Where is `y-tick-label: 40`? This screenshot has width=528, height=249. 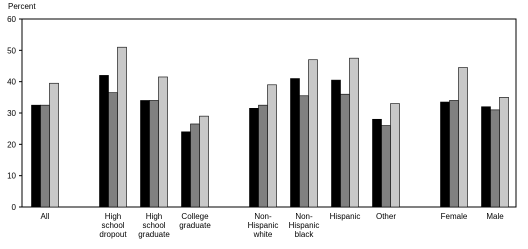
y-tick-label: 40 is located at coordinates (11, 82).